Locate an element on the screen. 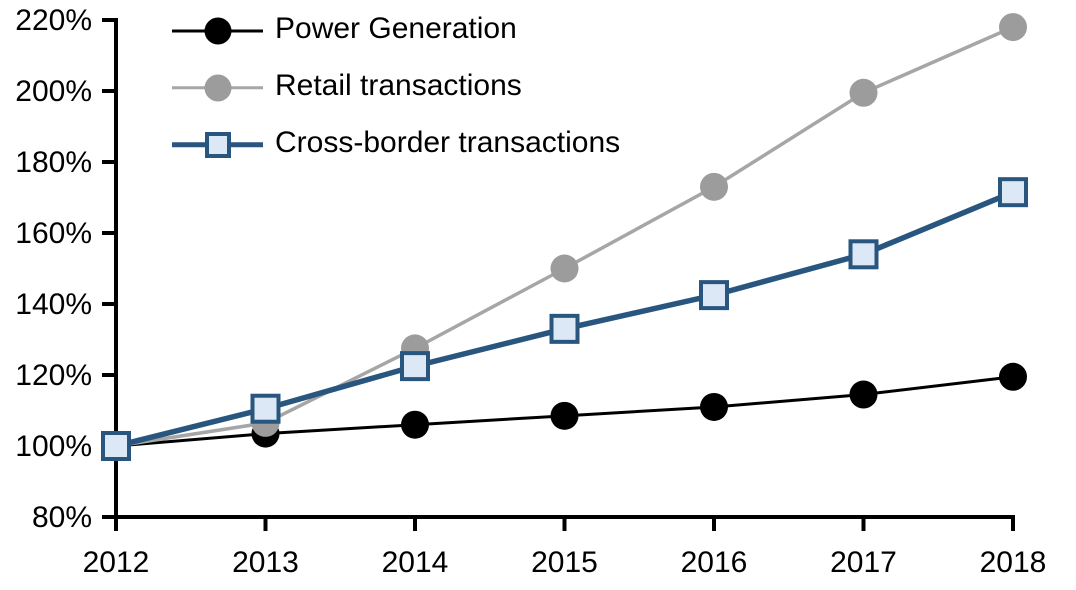 Image resolution: width=1076 pixels, height=590 pixels. series-power-generation is located at coordinates (564, 411).